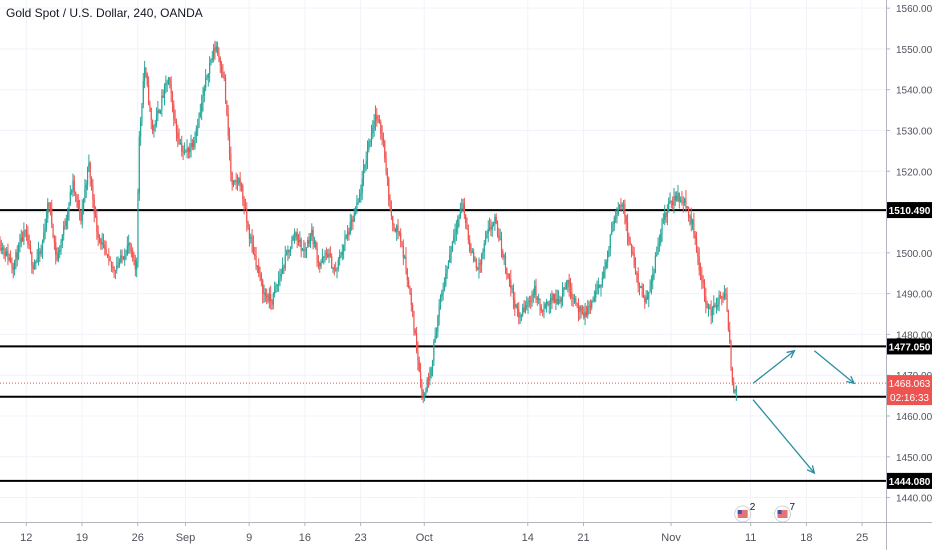 This screenshot has width=932, height=555. Describe the element at coordinates (82, 538) in the screenshot. I see `time-tick-label: 19` at that location.